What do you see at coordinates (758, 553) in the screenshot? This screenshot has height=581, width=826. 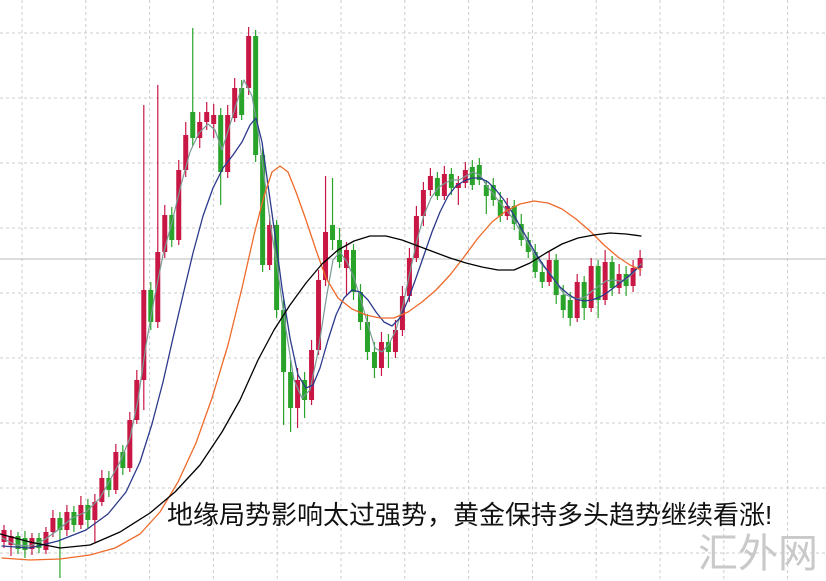 I see `watermark-huiwaiwang: 汇外网` at bounding box center [758, 553].